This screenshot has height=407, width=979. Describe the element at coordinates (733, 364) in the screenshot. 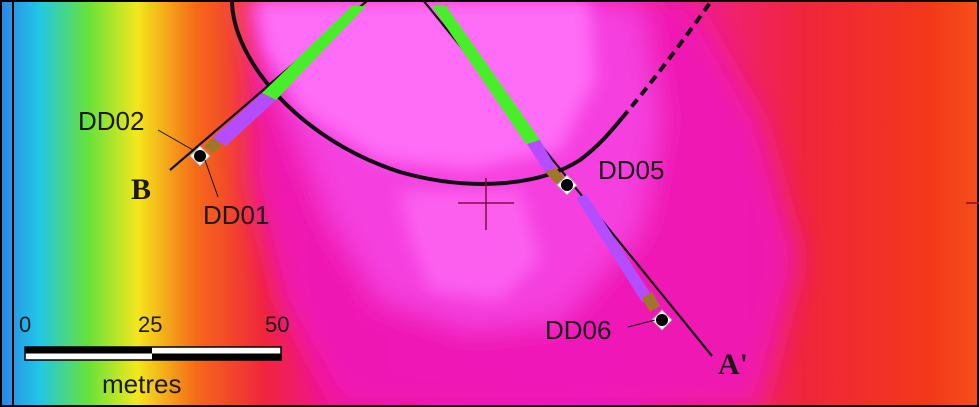

I see `label-section-a-prime: A'` at that location.